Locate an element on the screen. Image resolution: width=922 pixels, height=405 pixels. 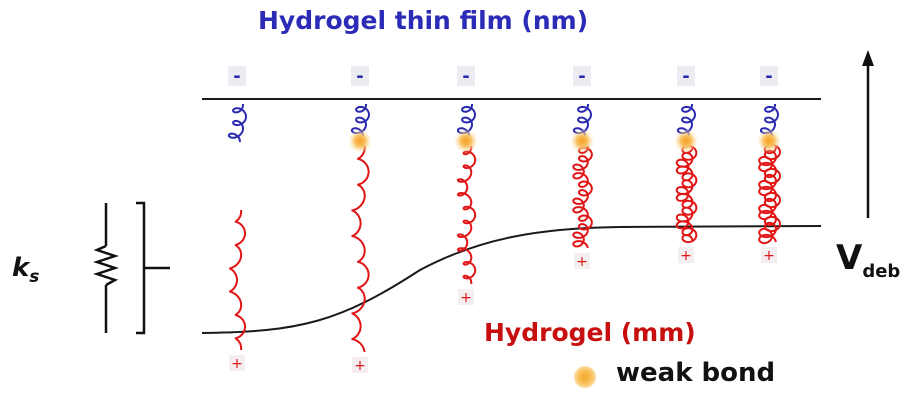
v-subscript: deb is located at coordinates (881, 271).